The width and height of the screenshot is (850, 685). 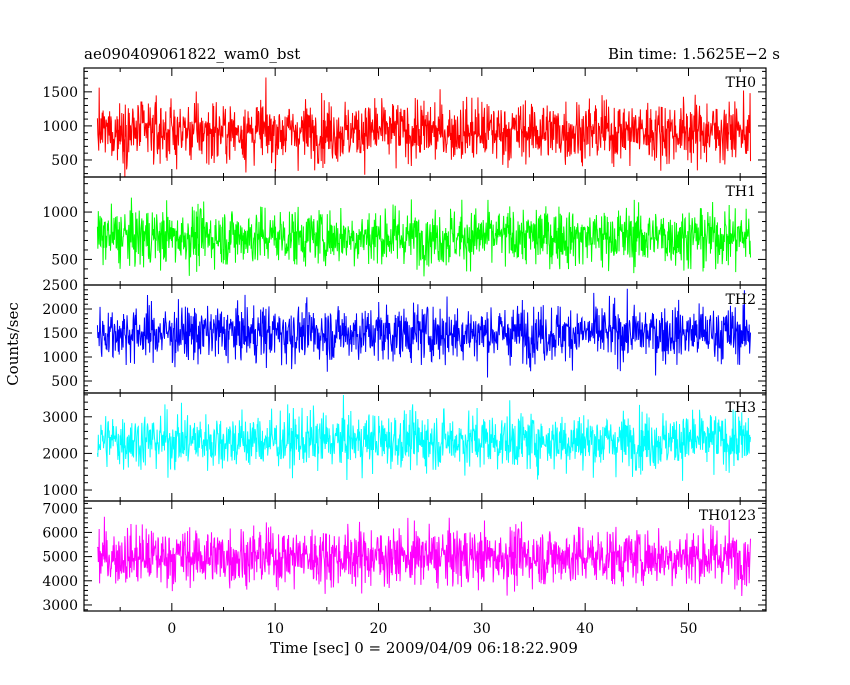 I want to click on panel-label-th1: TH1, so click(x=741, y=192).